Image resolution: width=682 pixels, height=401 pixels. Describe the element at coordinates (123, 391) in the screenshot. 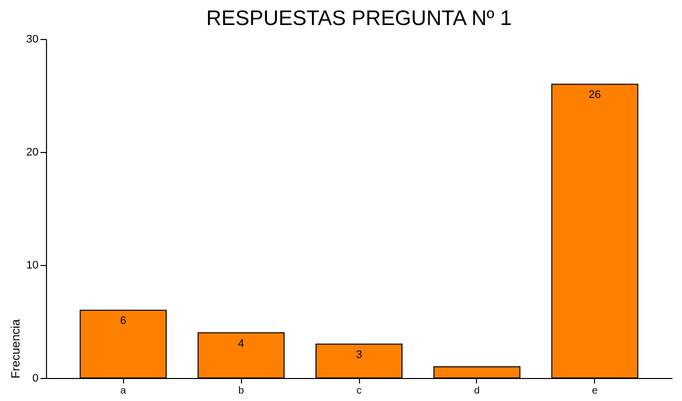

I see `x-tick-label: a` at that location.